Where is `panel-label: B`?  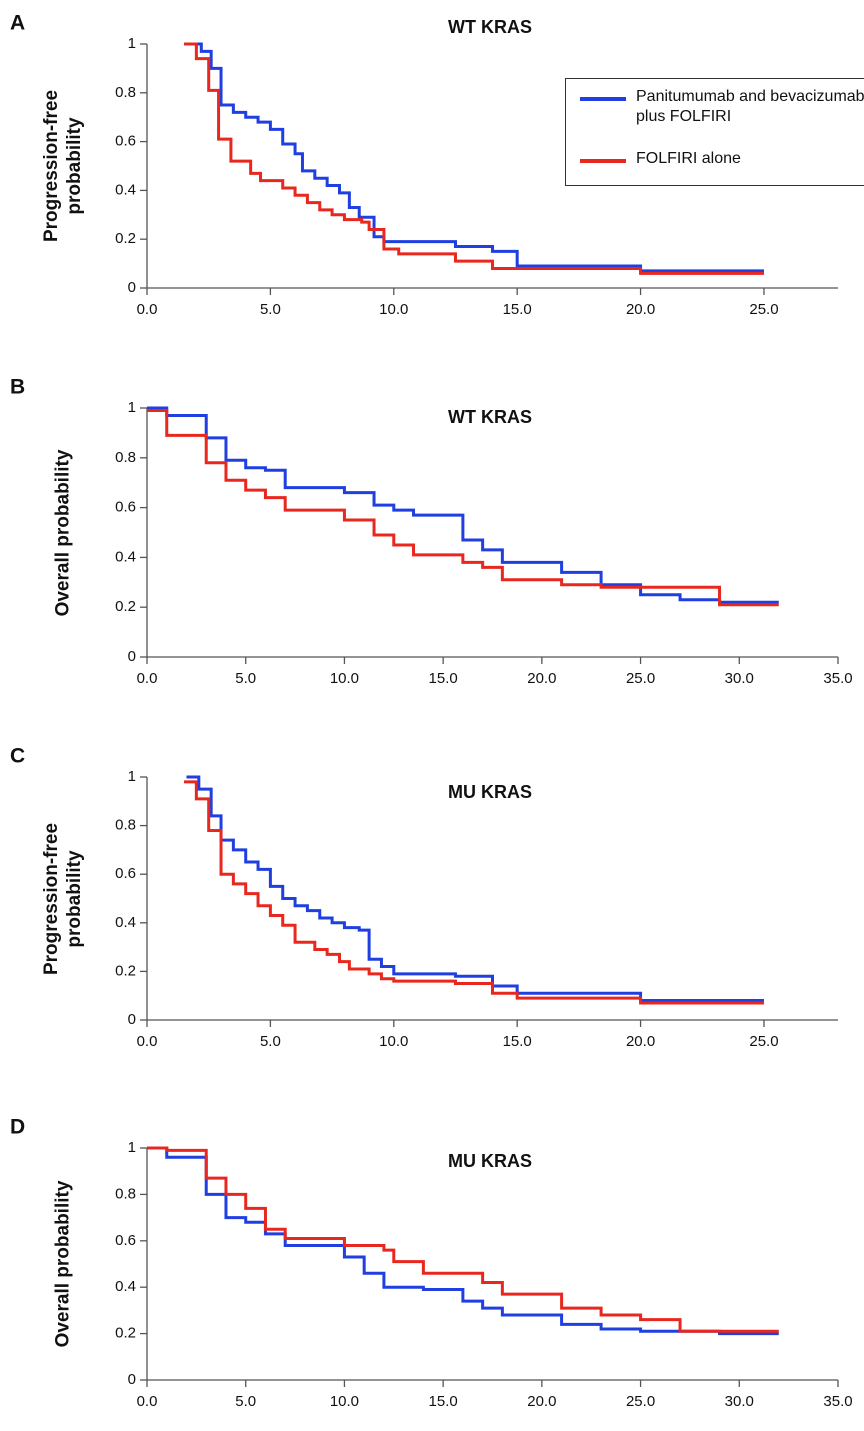
panel-label: B is located at coordinates (17, 387).